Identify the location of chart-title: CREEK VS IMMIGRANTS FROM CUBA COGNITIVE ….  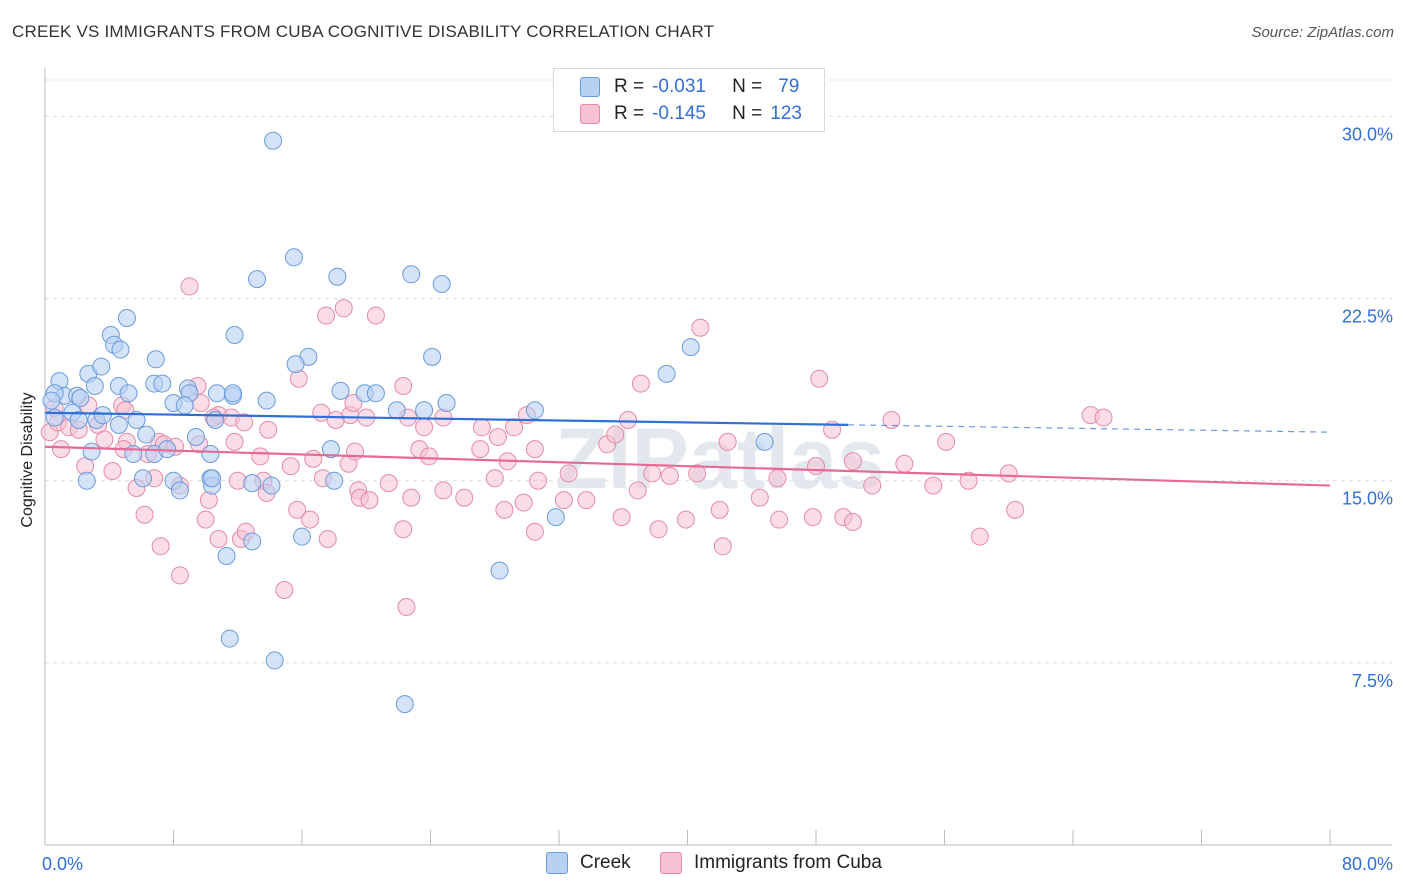
(363, 31).